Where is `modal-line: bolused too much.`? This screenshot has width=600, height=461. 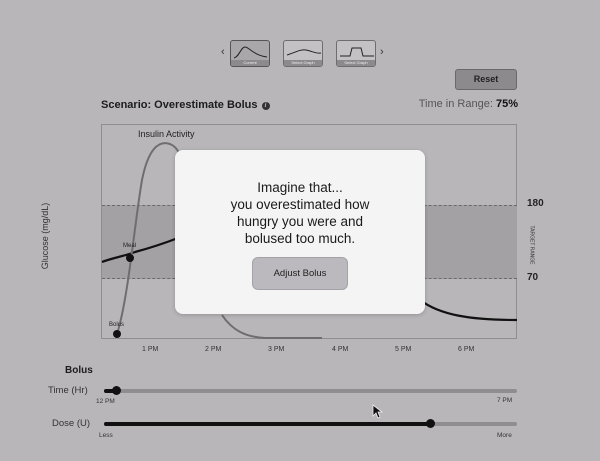
modal-line: bolused too much. is located at coordinates (300, 238).